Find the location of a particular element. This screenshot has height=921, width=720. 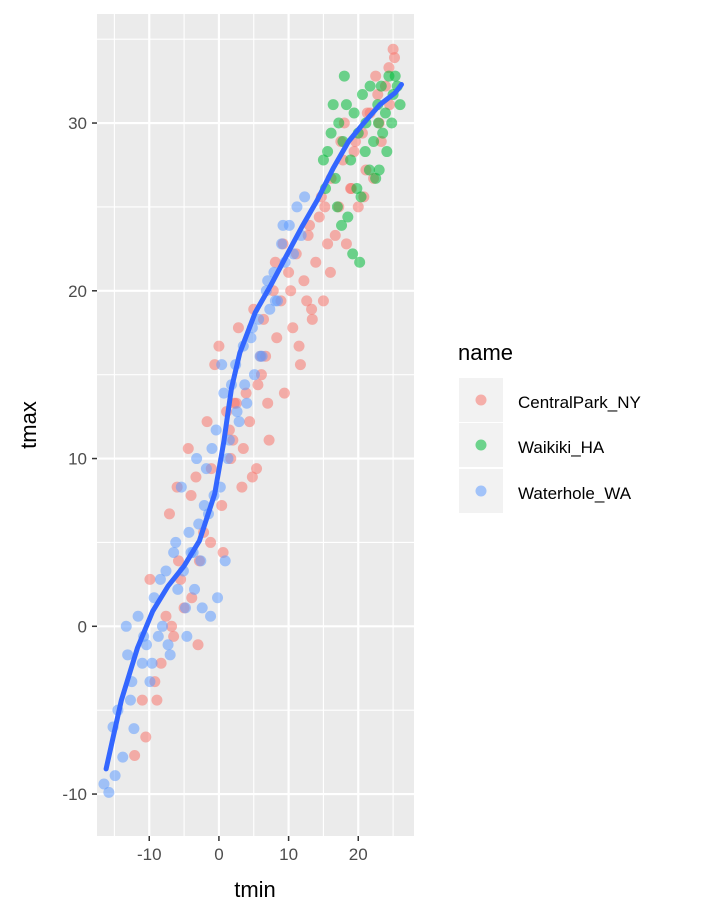

legend-keys is located at coordinates (481, 445).